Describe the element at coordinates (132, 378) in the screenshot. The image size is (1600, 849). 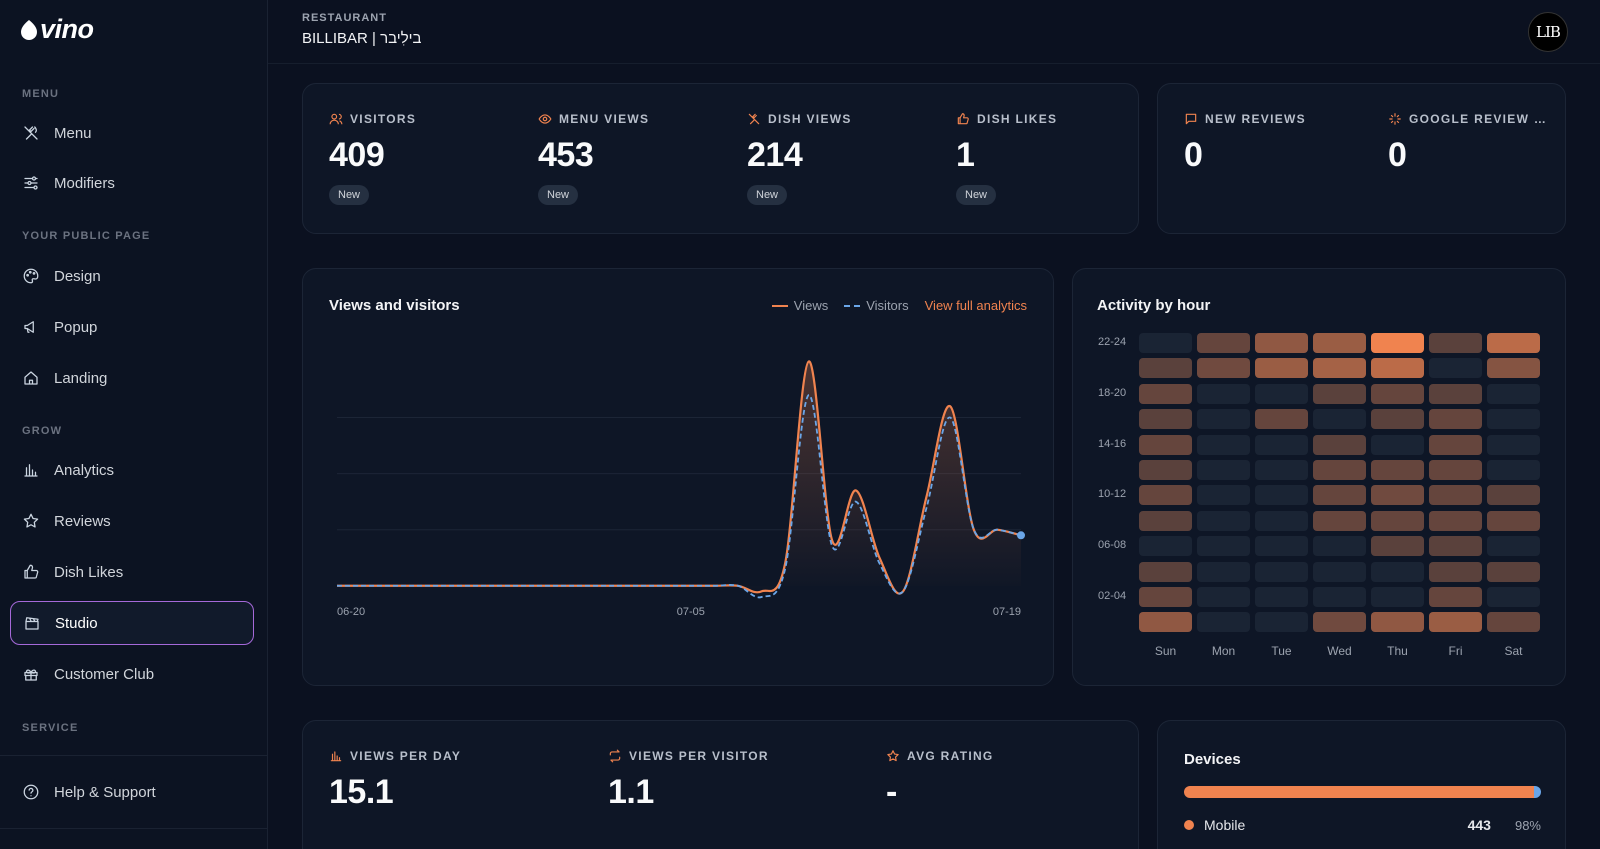
I see `sidebar-item-landing: Landing` at that location.